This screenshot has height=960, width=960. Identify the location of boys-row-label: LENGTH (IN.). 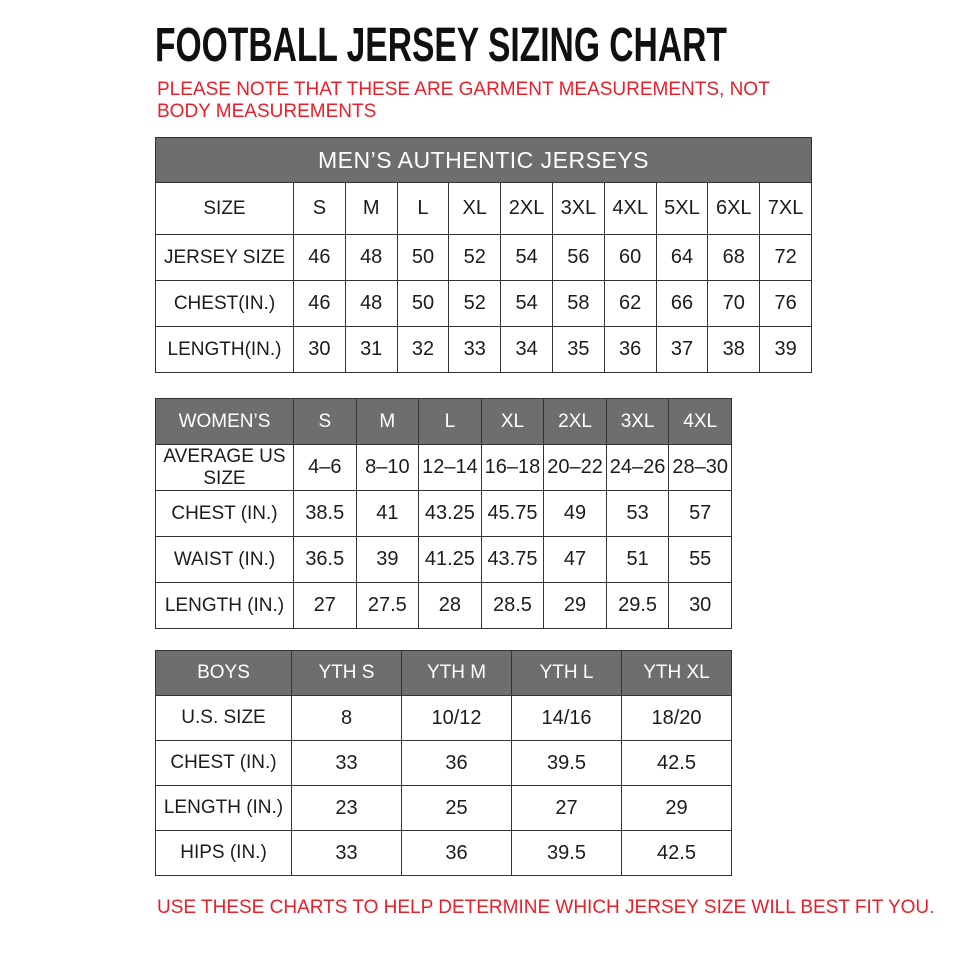
(223, 808).